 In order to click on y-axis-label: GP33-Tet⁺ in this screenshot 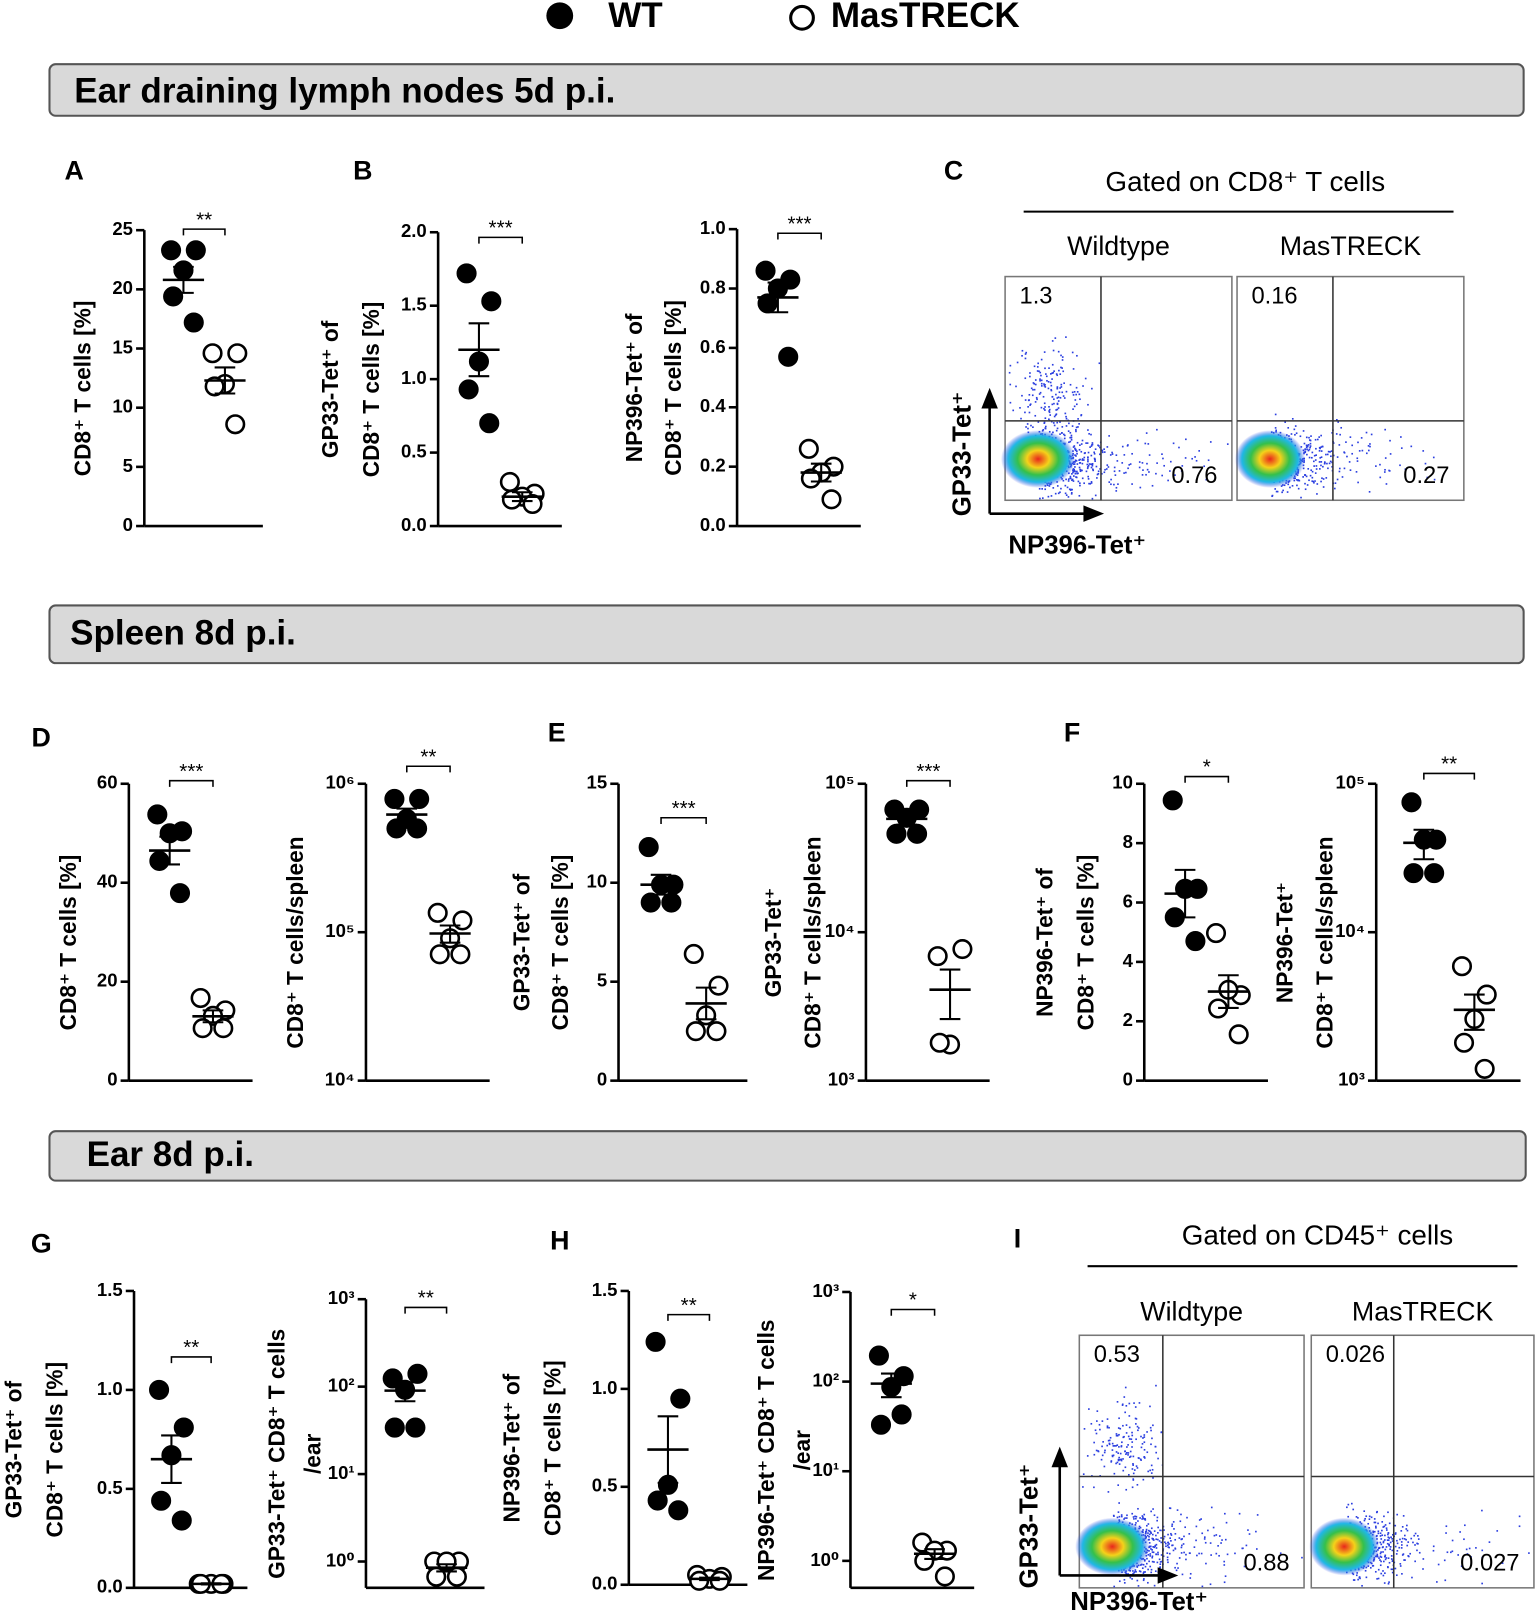, I will do `click(773, 943)`.